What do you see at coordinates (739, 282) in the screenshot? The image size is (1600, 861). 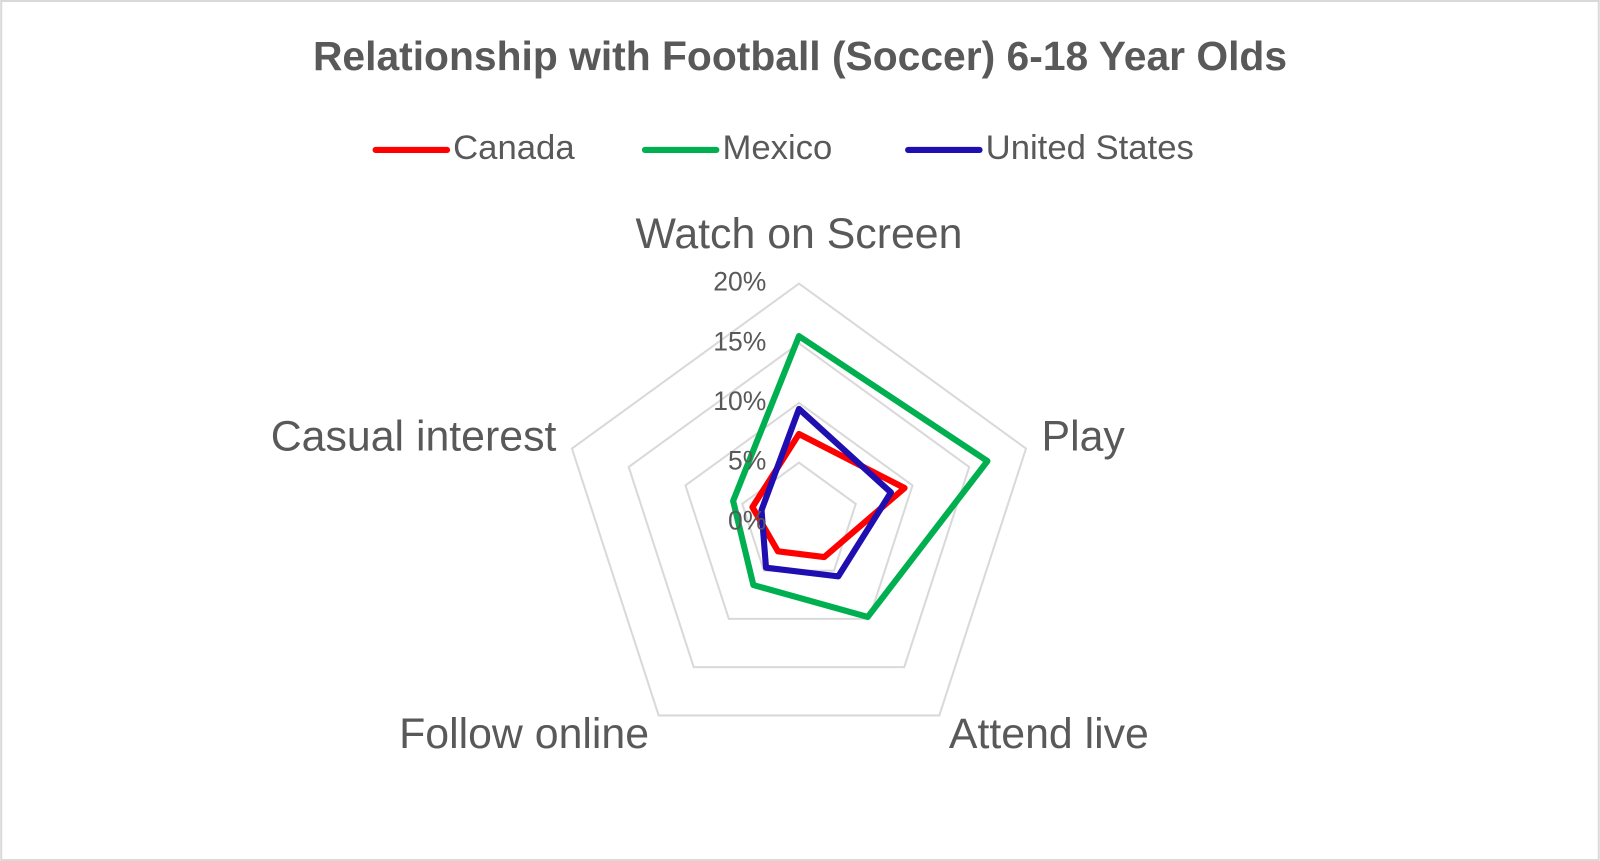 I see `tick-label: 20%` at bounding box center [739, 282].